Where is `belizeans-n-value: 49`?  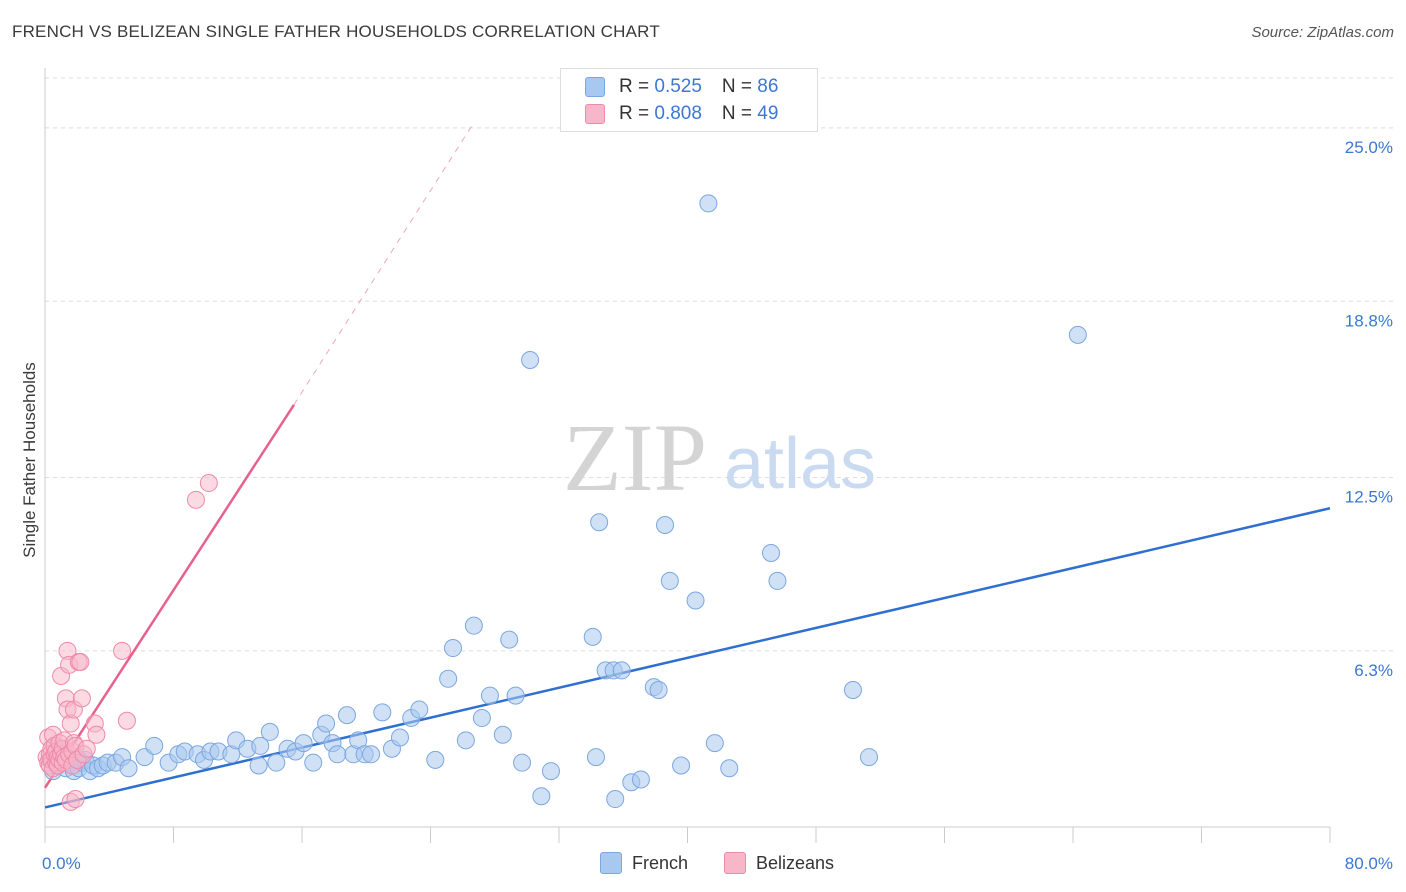
belizeans-n-value: 49 is located at coordinates (768, 113).